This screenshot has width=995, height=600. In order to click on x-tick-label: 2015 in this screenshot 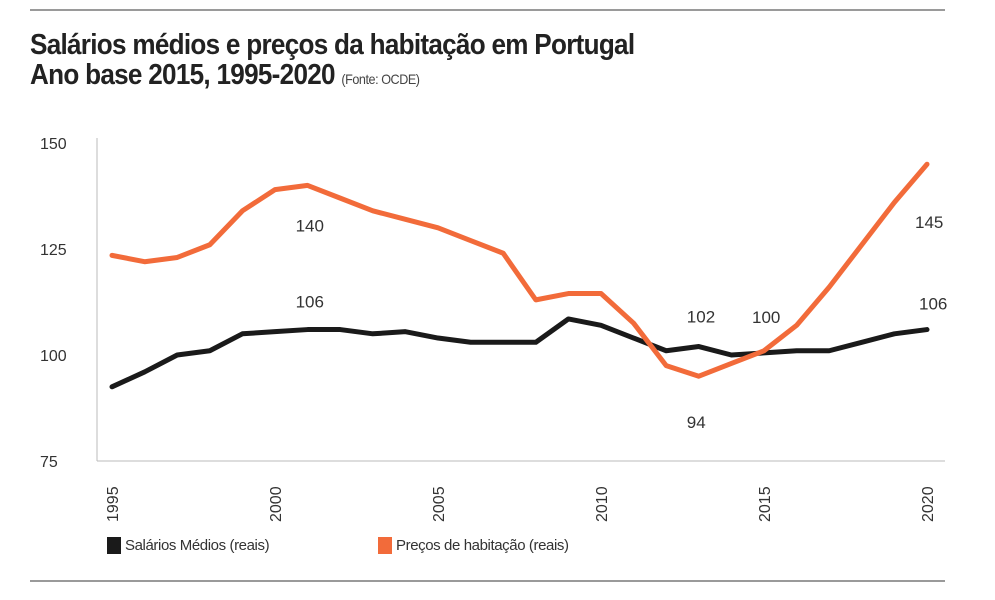, I will do `click(765, 504)`.